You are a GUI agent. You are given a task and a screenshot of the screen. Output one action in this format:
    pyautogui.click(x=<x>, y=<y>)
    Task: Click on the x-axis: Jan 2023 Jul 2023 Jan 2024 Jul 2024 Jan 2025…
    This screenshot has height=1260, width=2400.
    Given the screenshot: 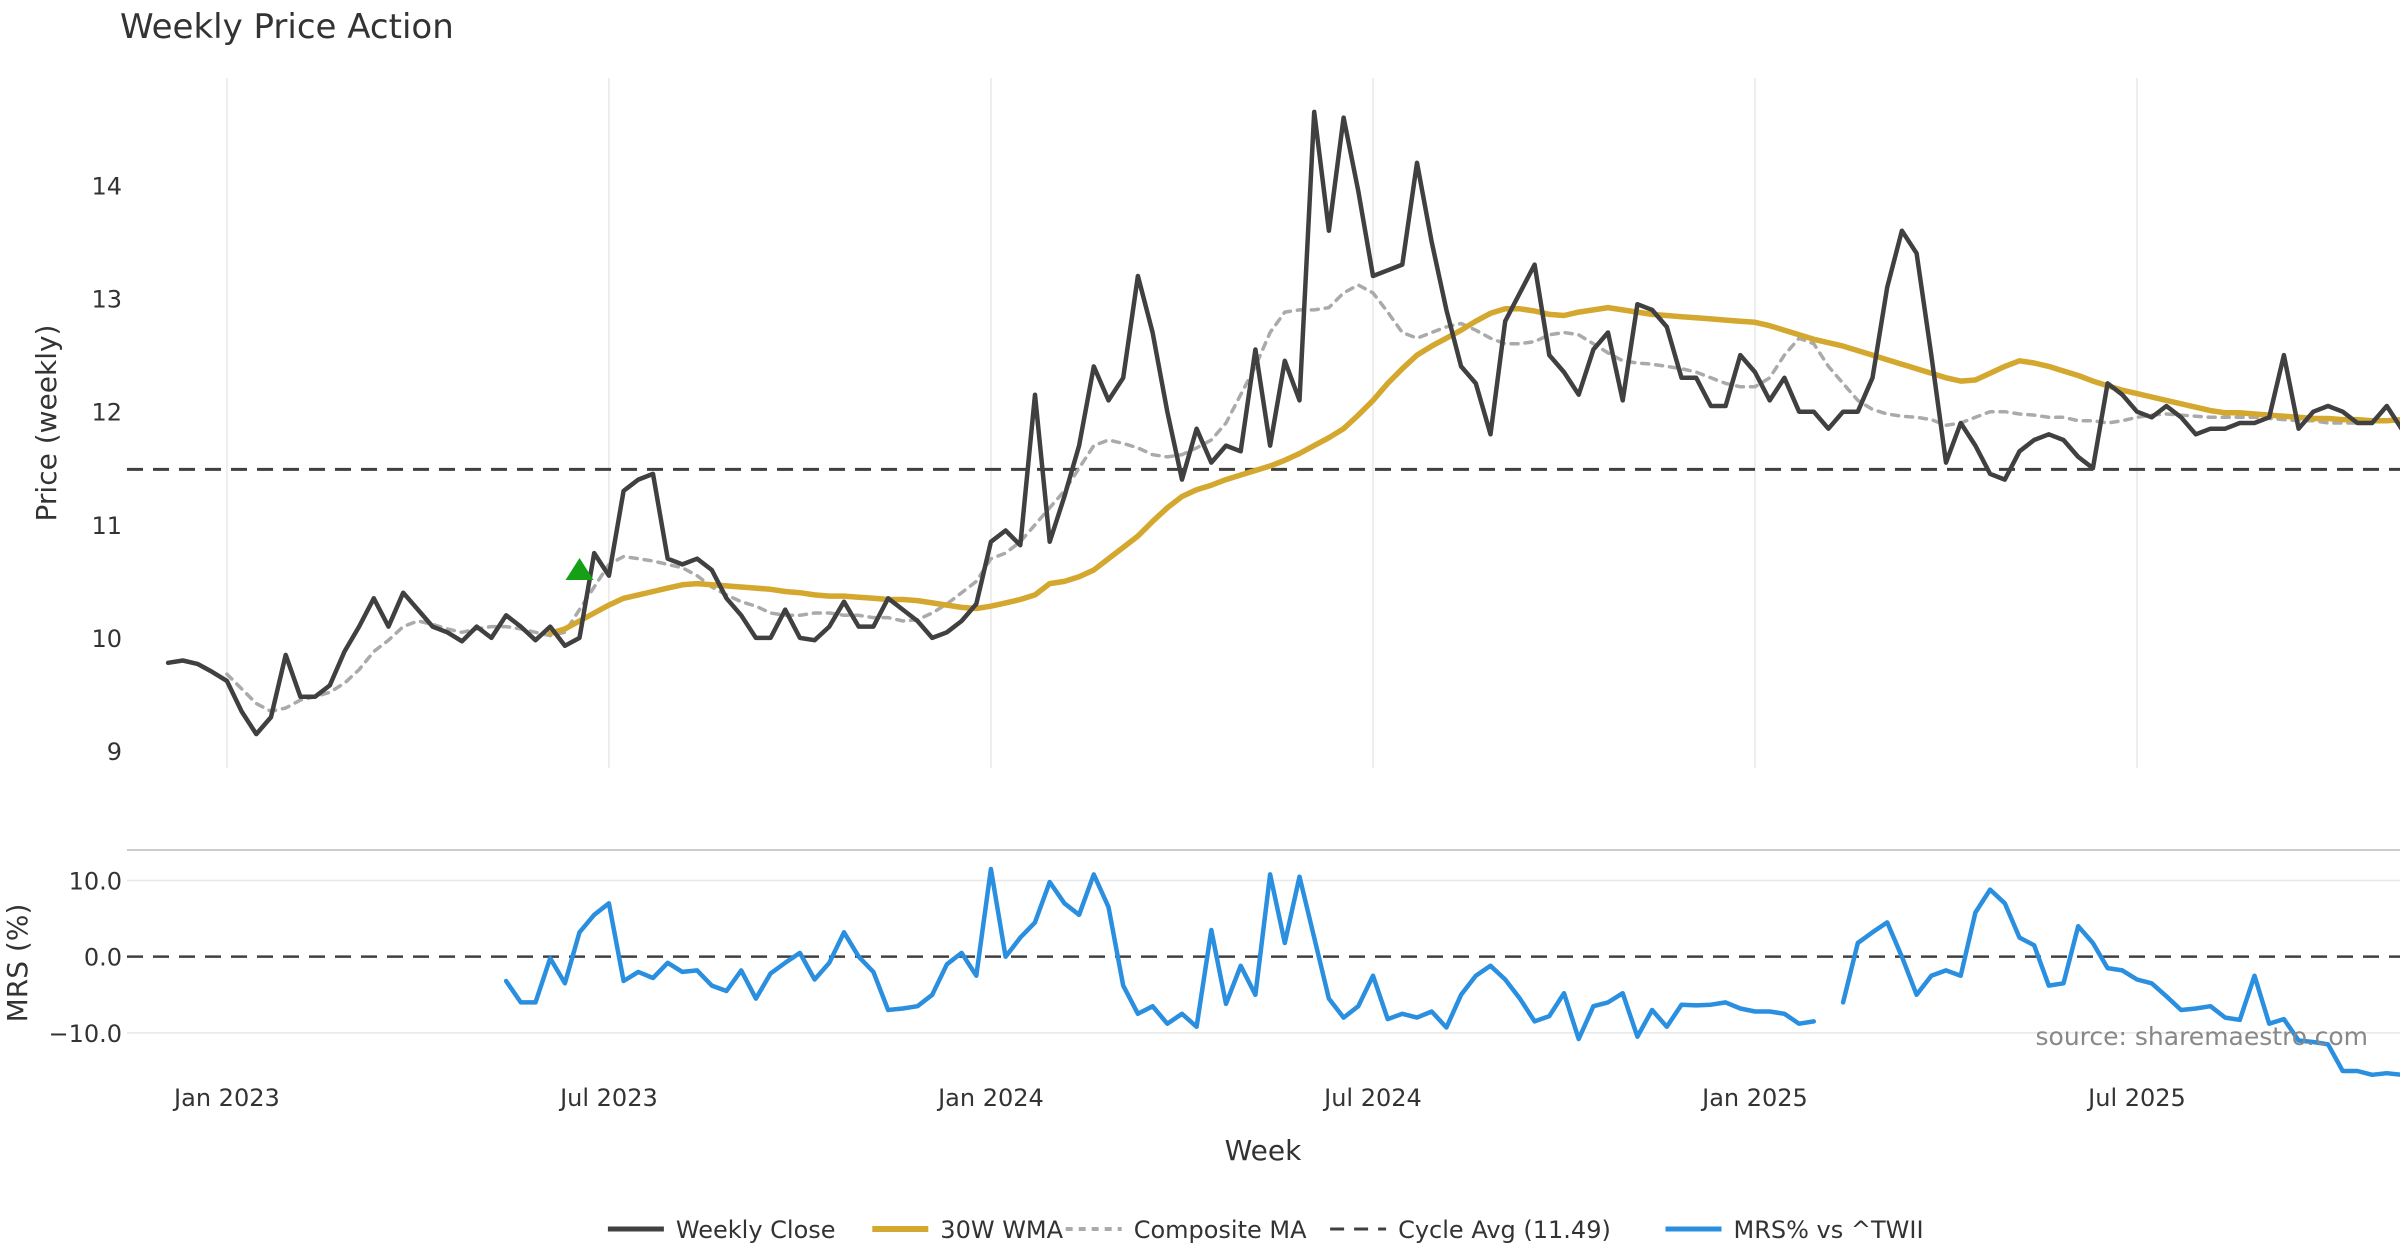 What is the action you would take?
    pyautogui.click(x=1179, y=1098)
    